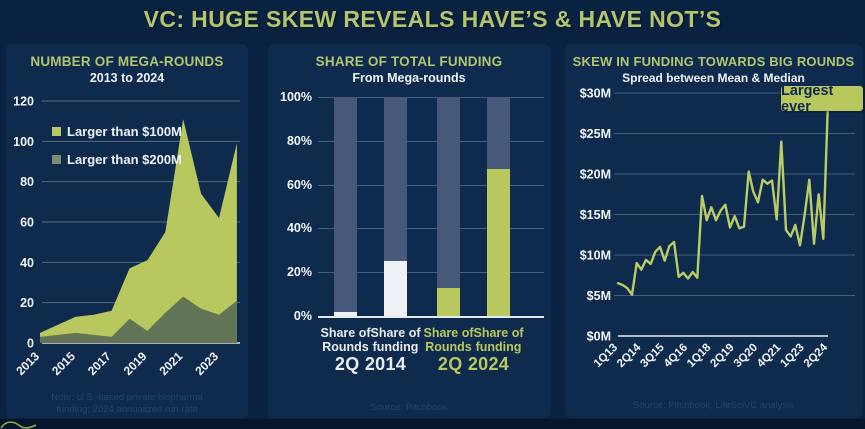 The image size is (865, 429). I want to click on y-tick-label: $0M, so click(599, 337).